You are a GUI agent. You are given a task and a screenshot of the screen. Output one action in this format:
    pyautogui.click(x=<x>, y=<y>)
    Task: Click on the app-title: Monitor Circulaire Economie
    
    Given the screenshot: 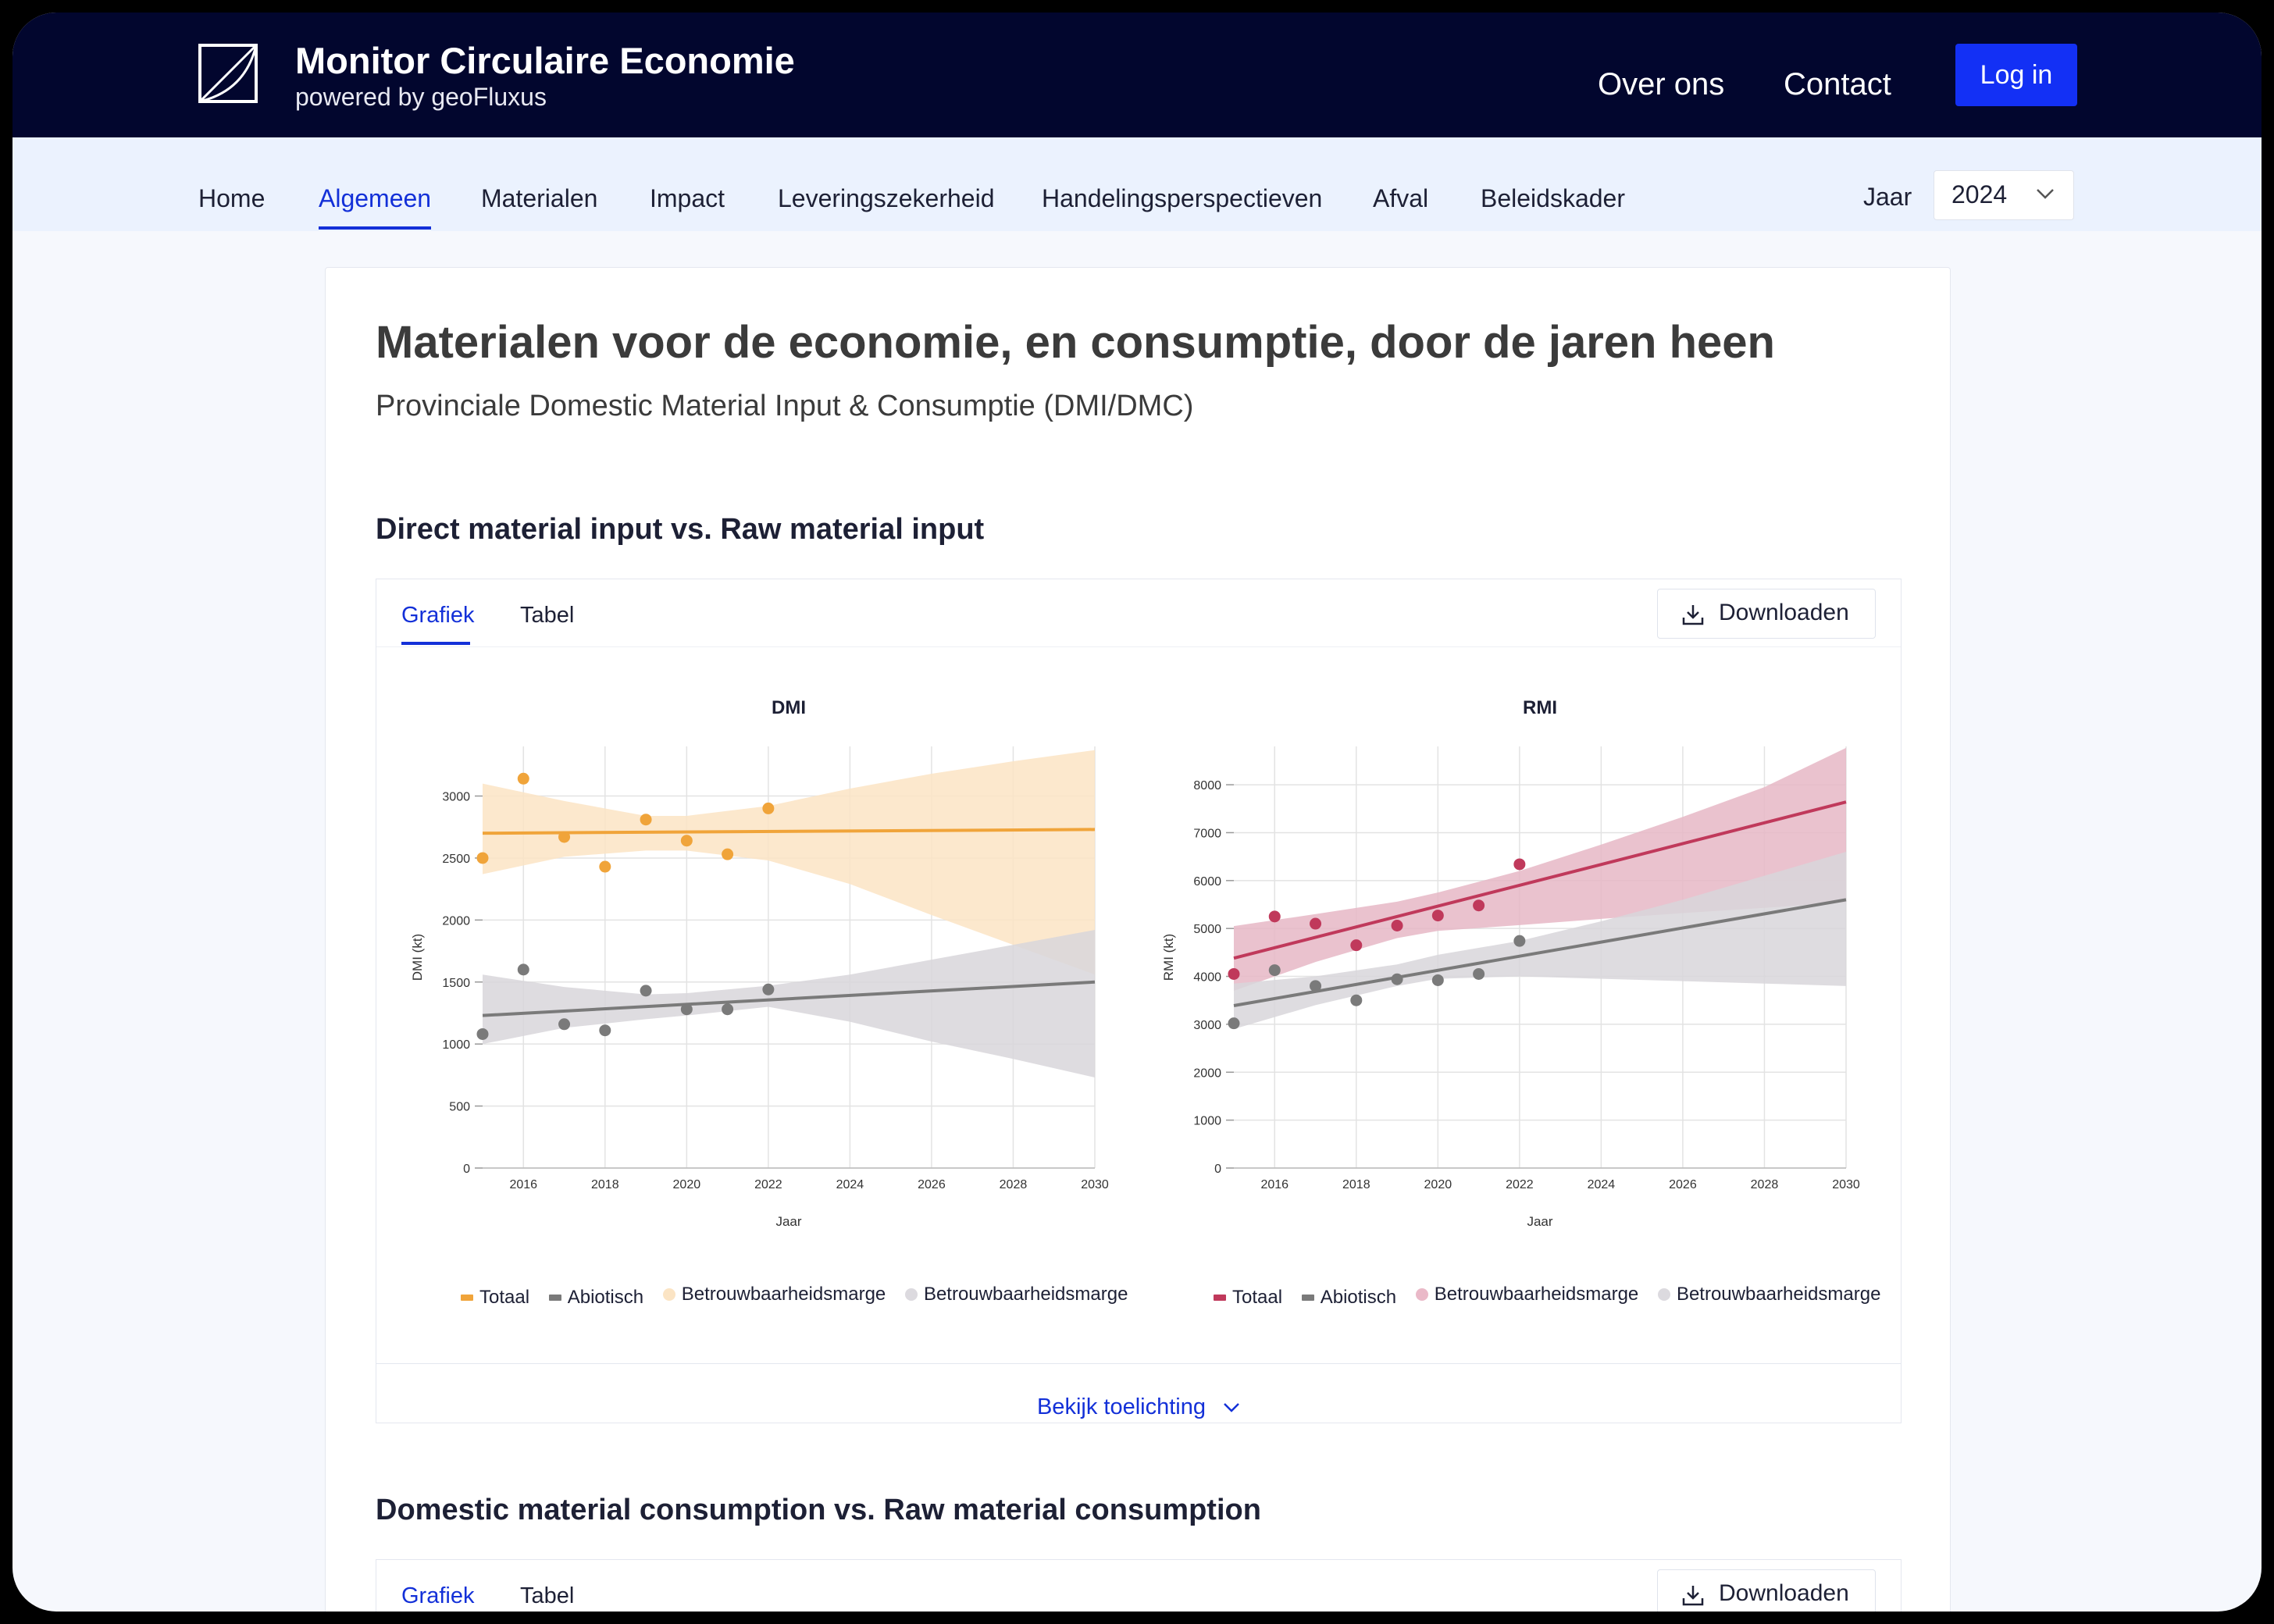 What is the action you would take?
    pyautogui.click(x=545, y=60)
    